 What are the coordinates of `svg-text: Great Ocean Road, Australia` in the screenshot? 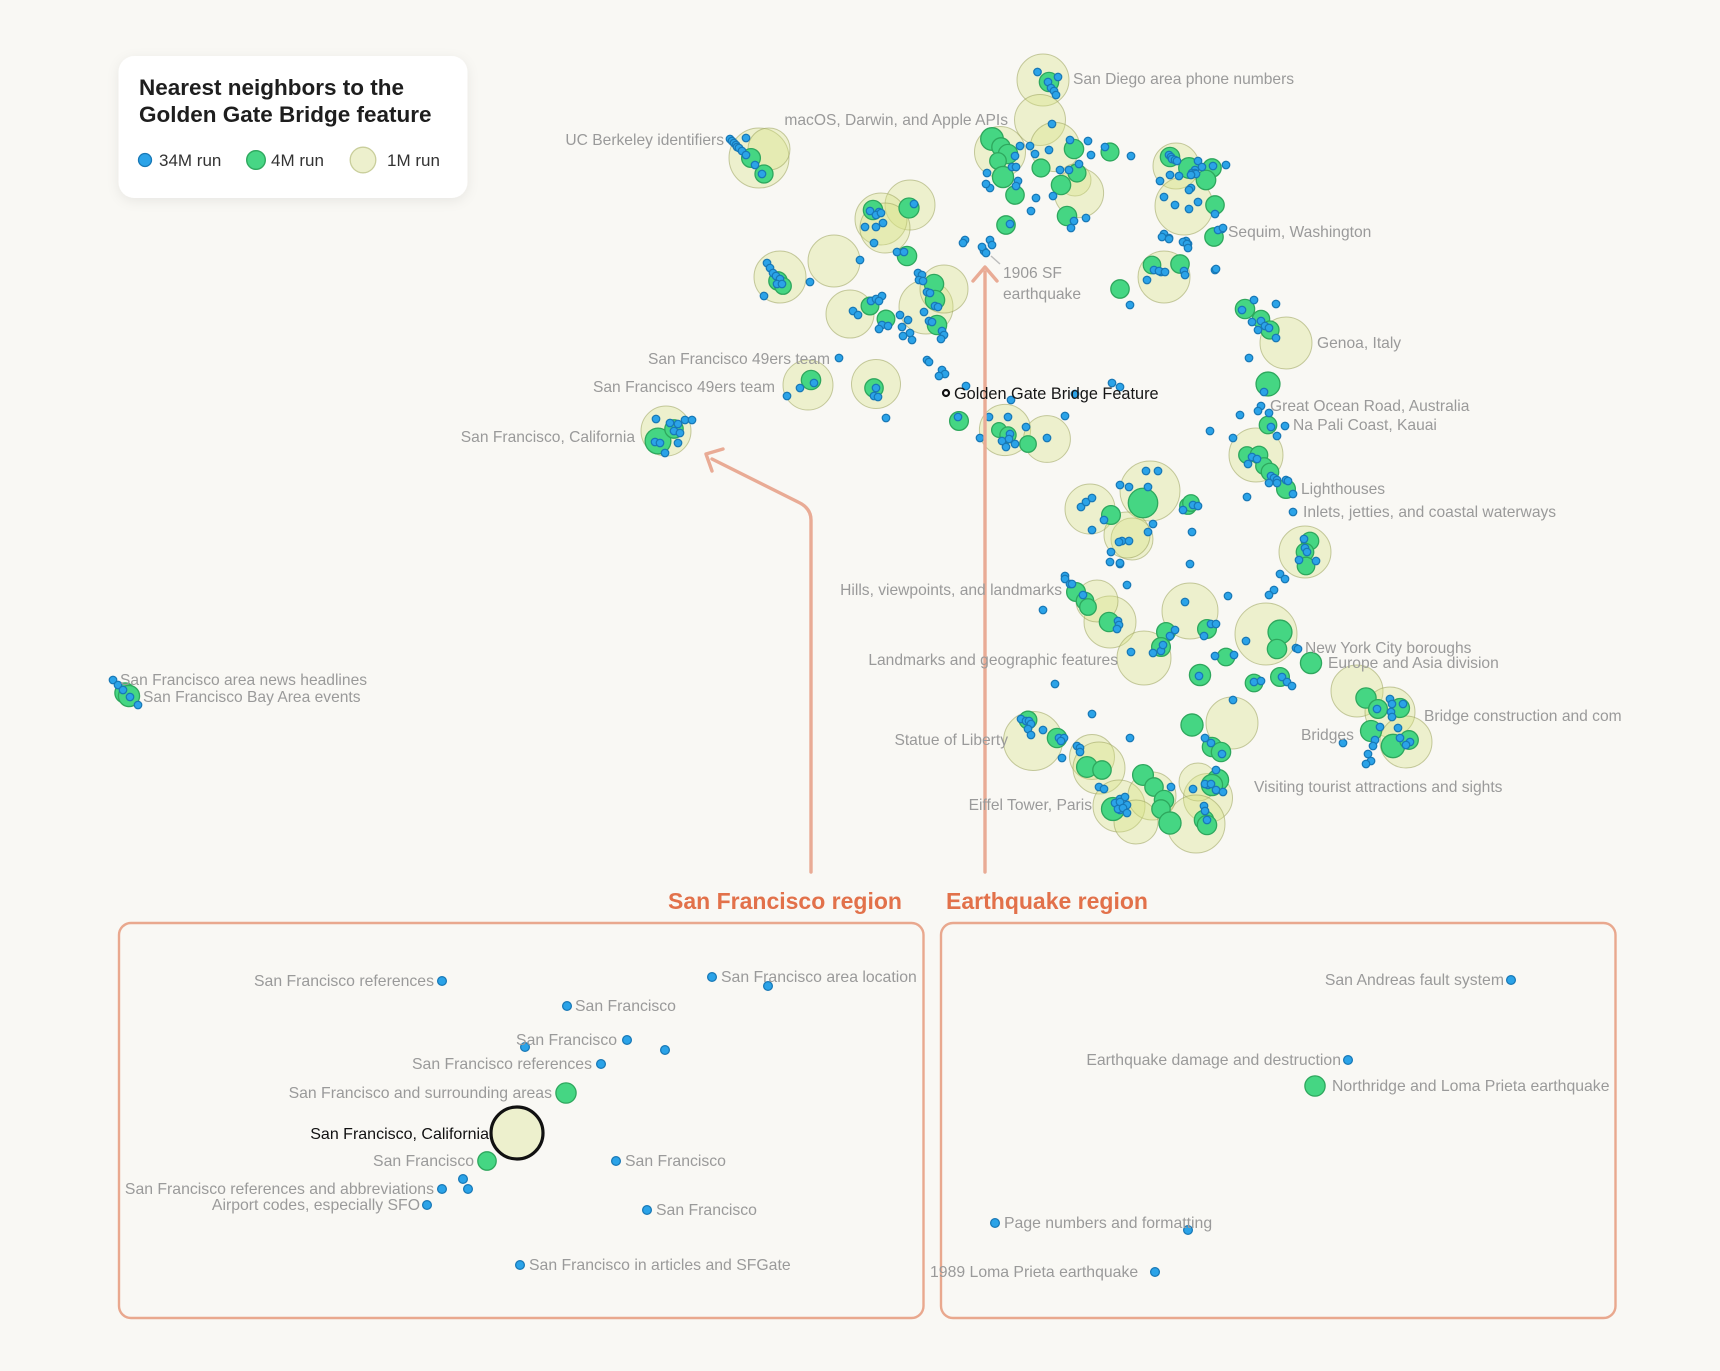 It's located at (1370, 406).